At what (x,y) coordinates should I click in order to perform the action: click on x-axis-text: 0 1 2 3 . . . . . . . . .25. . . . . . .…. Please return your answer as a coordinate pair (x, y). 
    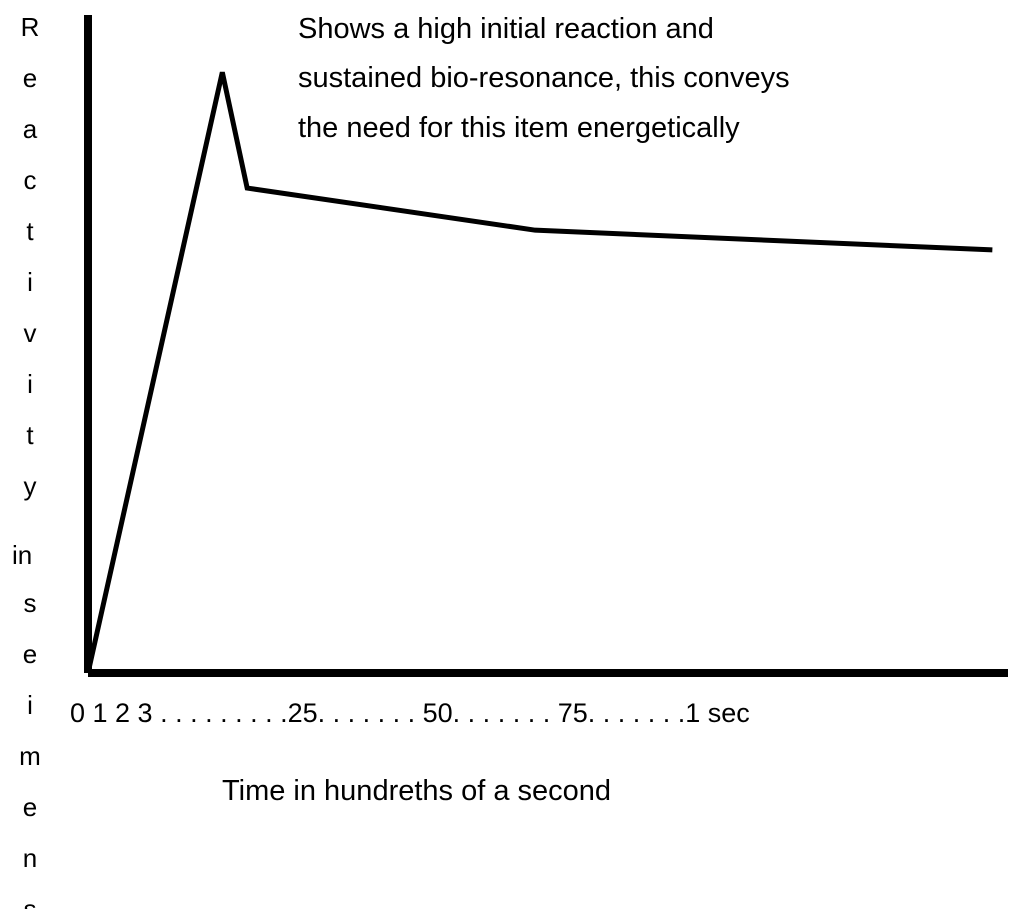
    Looking at the image, I should click on (410, 713).